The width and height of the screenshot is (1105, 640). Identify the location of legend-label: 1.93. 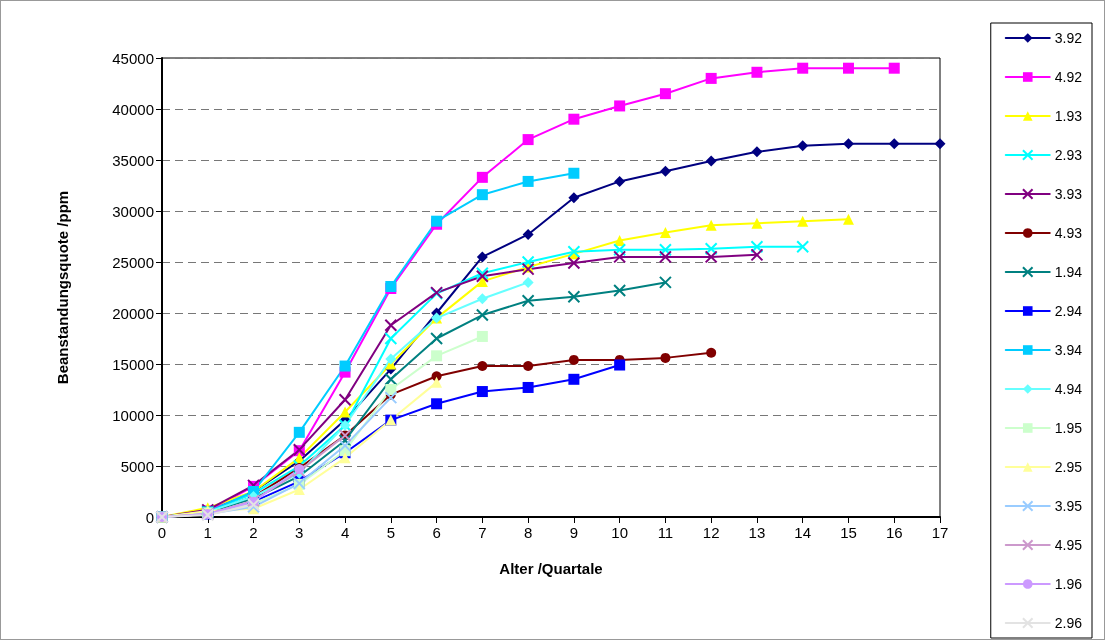
(1068, 116).